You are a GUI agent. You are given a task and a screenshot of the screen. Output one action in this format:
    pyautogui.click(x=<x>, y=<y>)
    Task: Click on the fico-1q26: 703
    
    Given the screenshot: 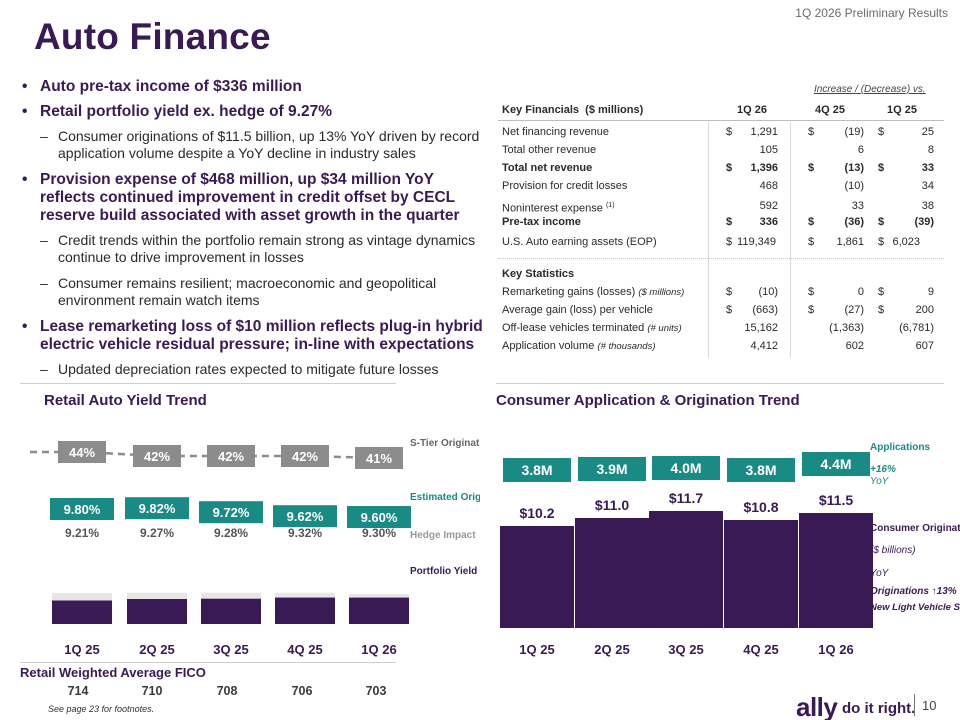 What is the action you would take?
    pyautogui.click(x=376, y=691)
    